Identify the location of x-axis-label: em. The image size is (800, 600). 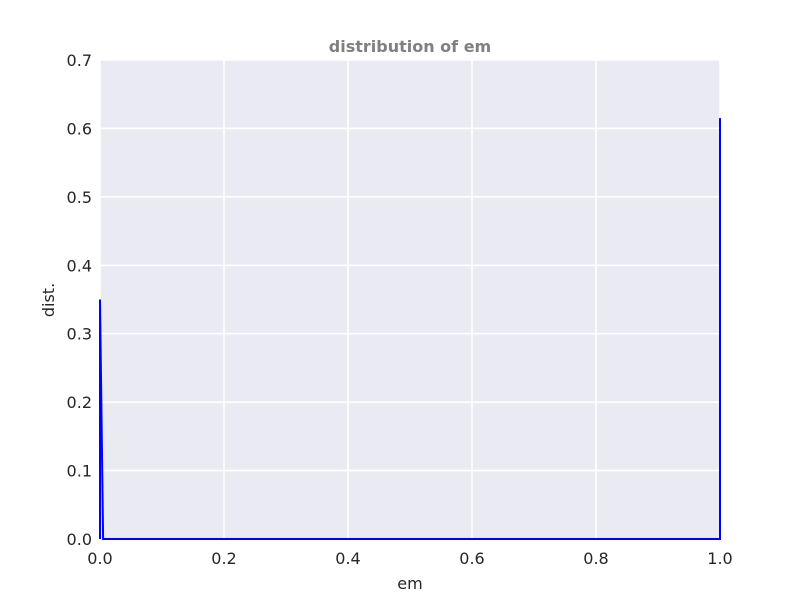
(409, 583).